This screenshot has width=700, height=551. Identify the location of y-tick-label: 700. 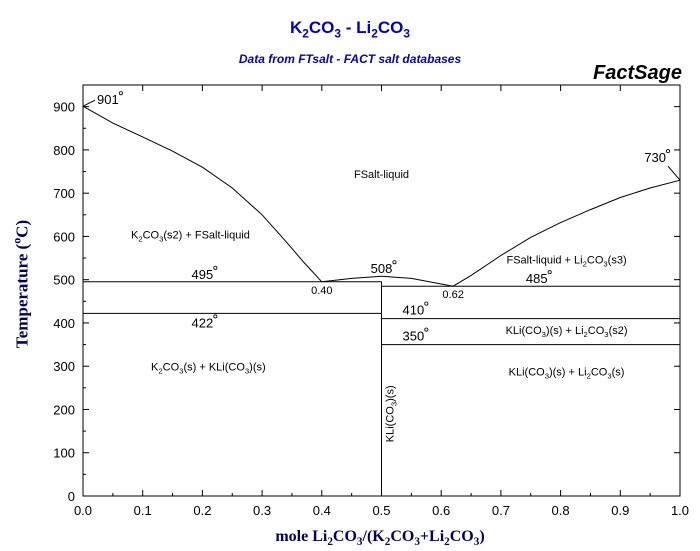
(64, 193).